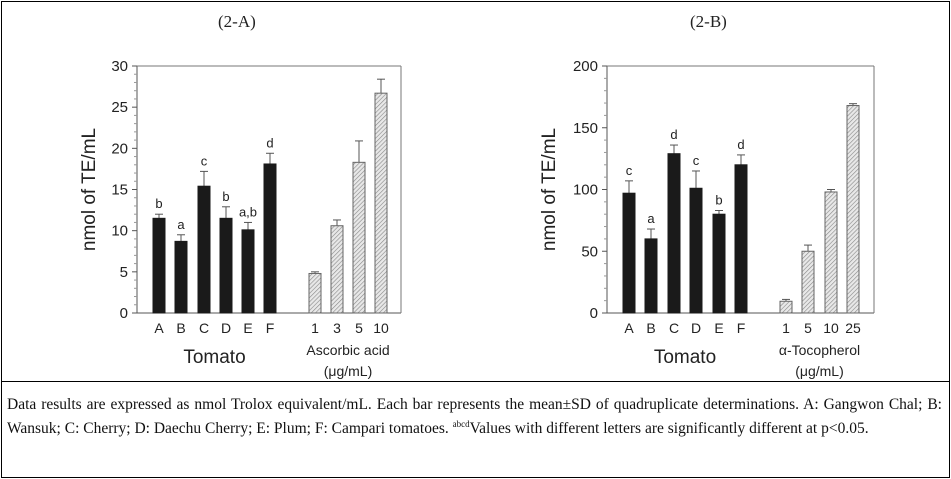  Describe the element at coordinates (119, 107) in the screenshot. I see `y-tick-label: 25` at that location.